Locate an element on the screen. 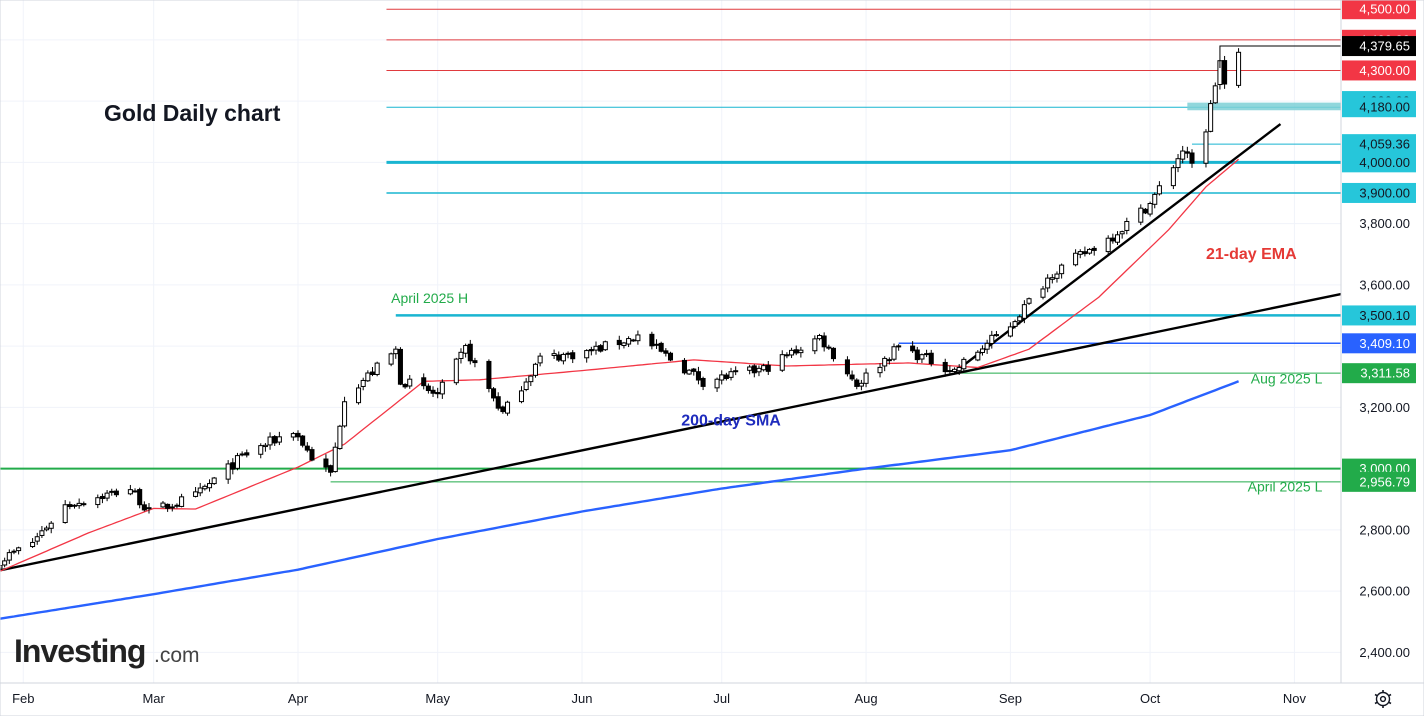 Image resolution: width=1424 pixels, height=716 pixels. x-tick-label: Apr is located at coordinates (298, 698).